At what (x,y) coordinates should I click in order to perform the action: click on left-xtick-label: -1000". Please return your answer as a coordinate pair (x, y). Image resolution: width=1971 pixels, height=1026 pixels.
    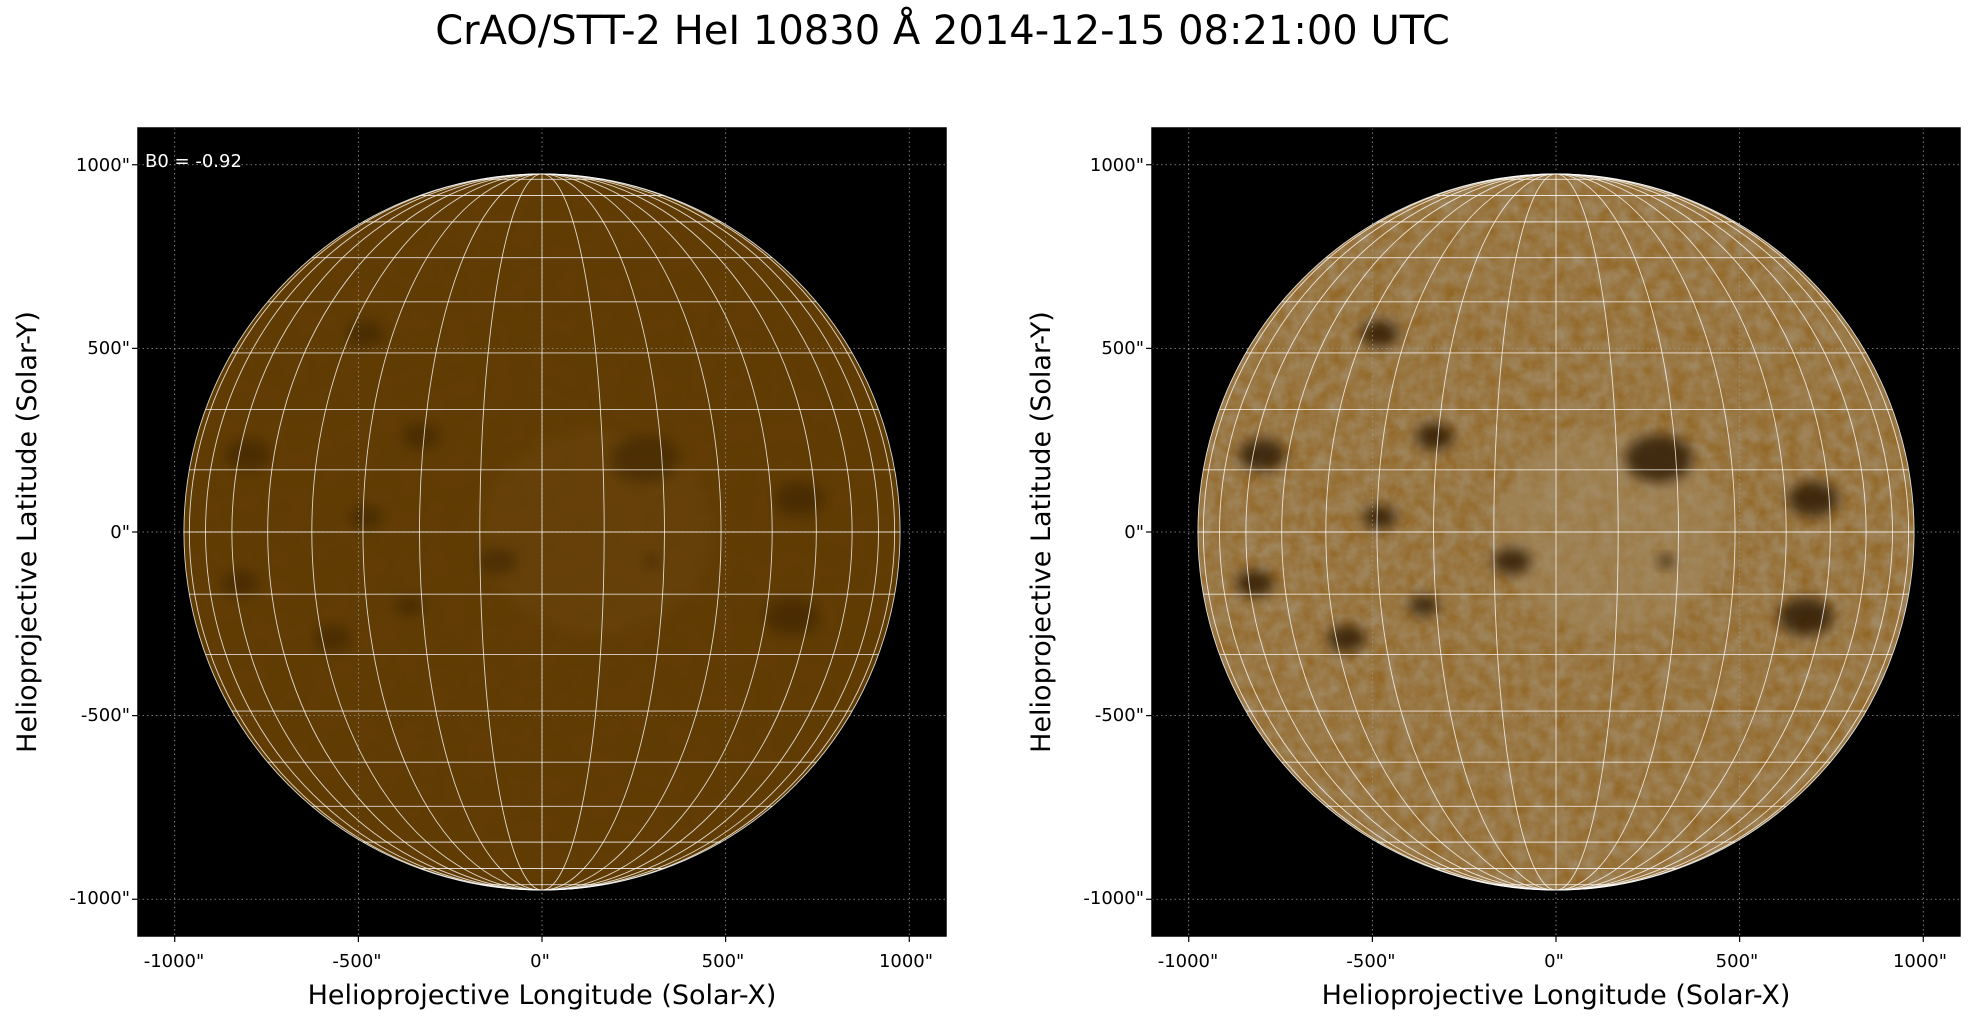
    Looking at the image, I should click on (174, 961).